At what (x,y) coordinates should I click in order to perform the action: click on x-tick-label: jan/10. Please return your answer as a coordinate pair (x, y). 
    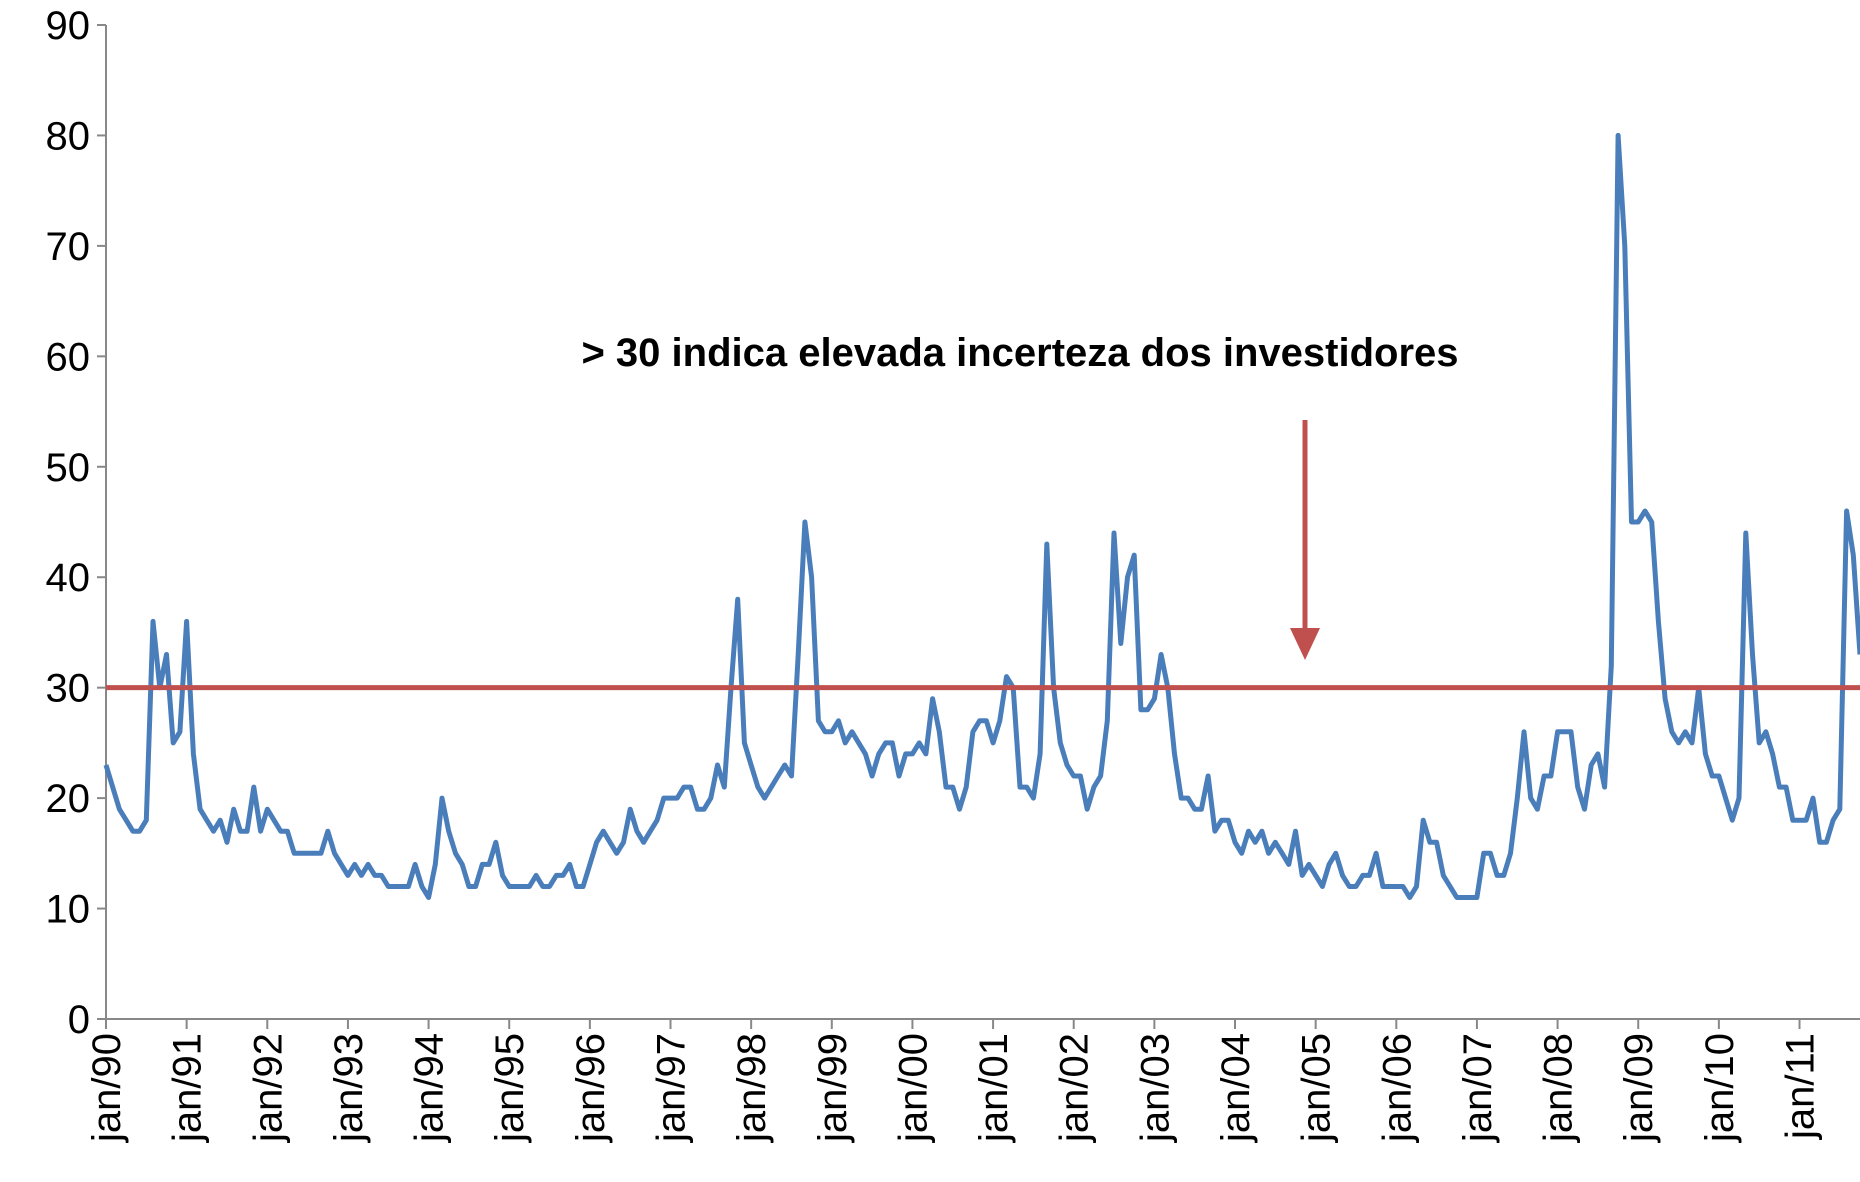
    Looking at the image, I should click on (1720, 1088).